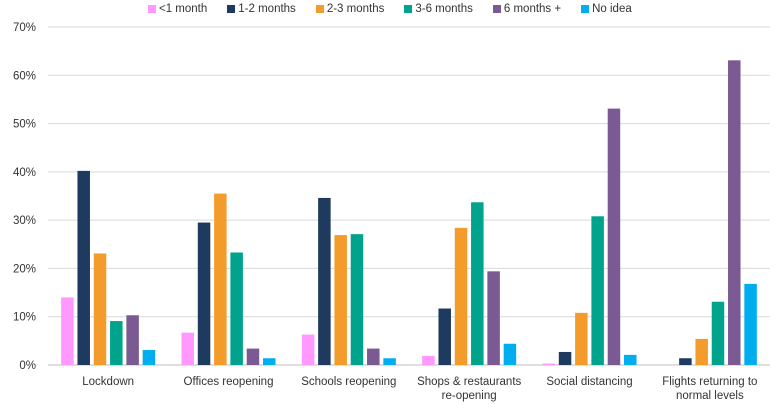 The height and width of the screenshot is (412, 779). Describe the element at coordinates (267, 9) in the screenshot. I see `legend-label: 1-2 months` at that location.